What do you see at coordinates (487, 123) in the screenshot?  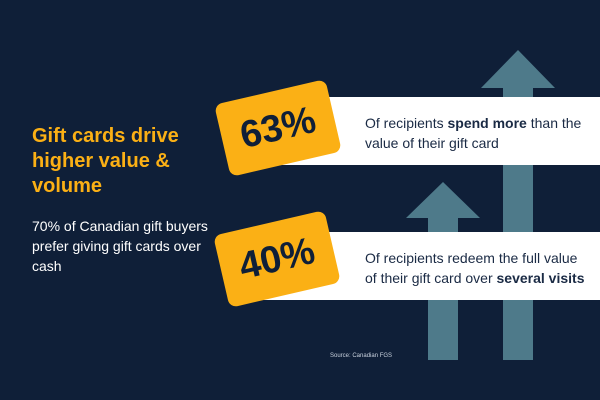 I see `stat-text-bold: spend more` at bounding box center [487, 123].